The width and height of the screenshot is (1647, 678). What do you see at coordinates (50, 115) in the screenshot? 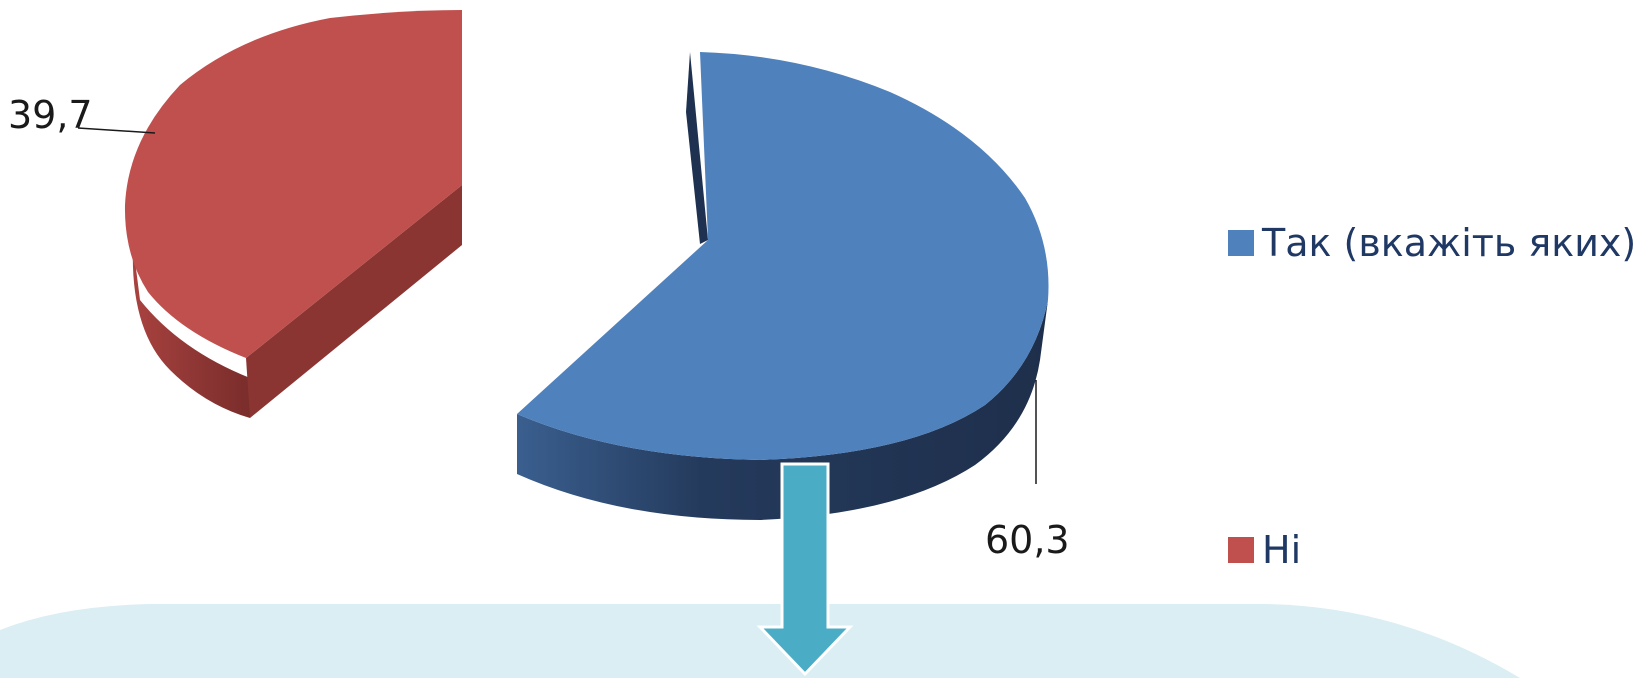
I see `data-label-ni: 39,7` at bounding box center [50, 115].